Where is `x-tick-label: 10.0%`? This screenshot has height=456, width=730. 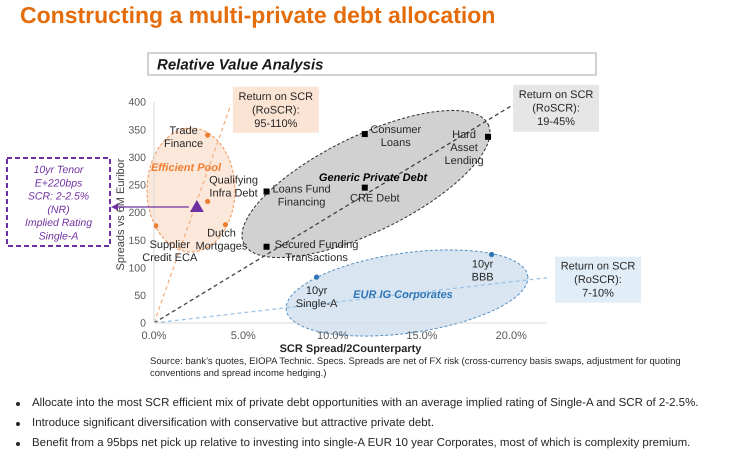 x-tick-label: 10.0% is located at coordinates (332, 336).